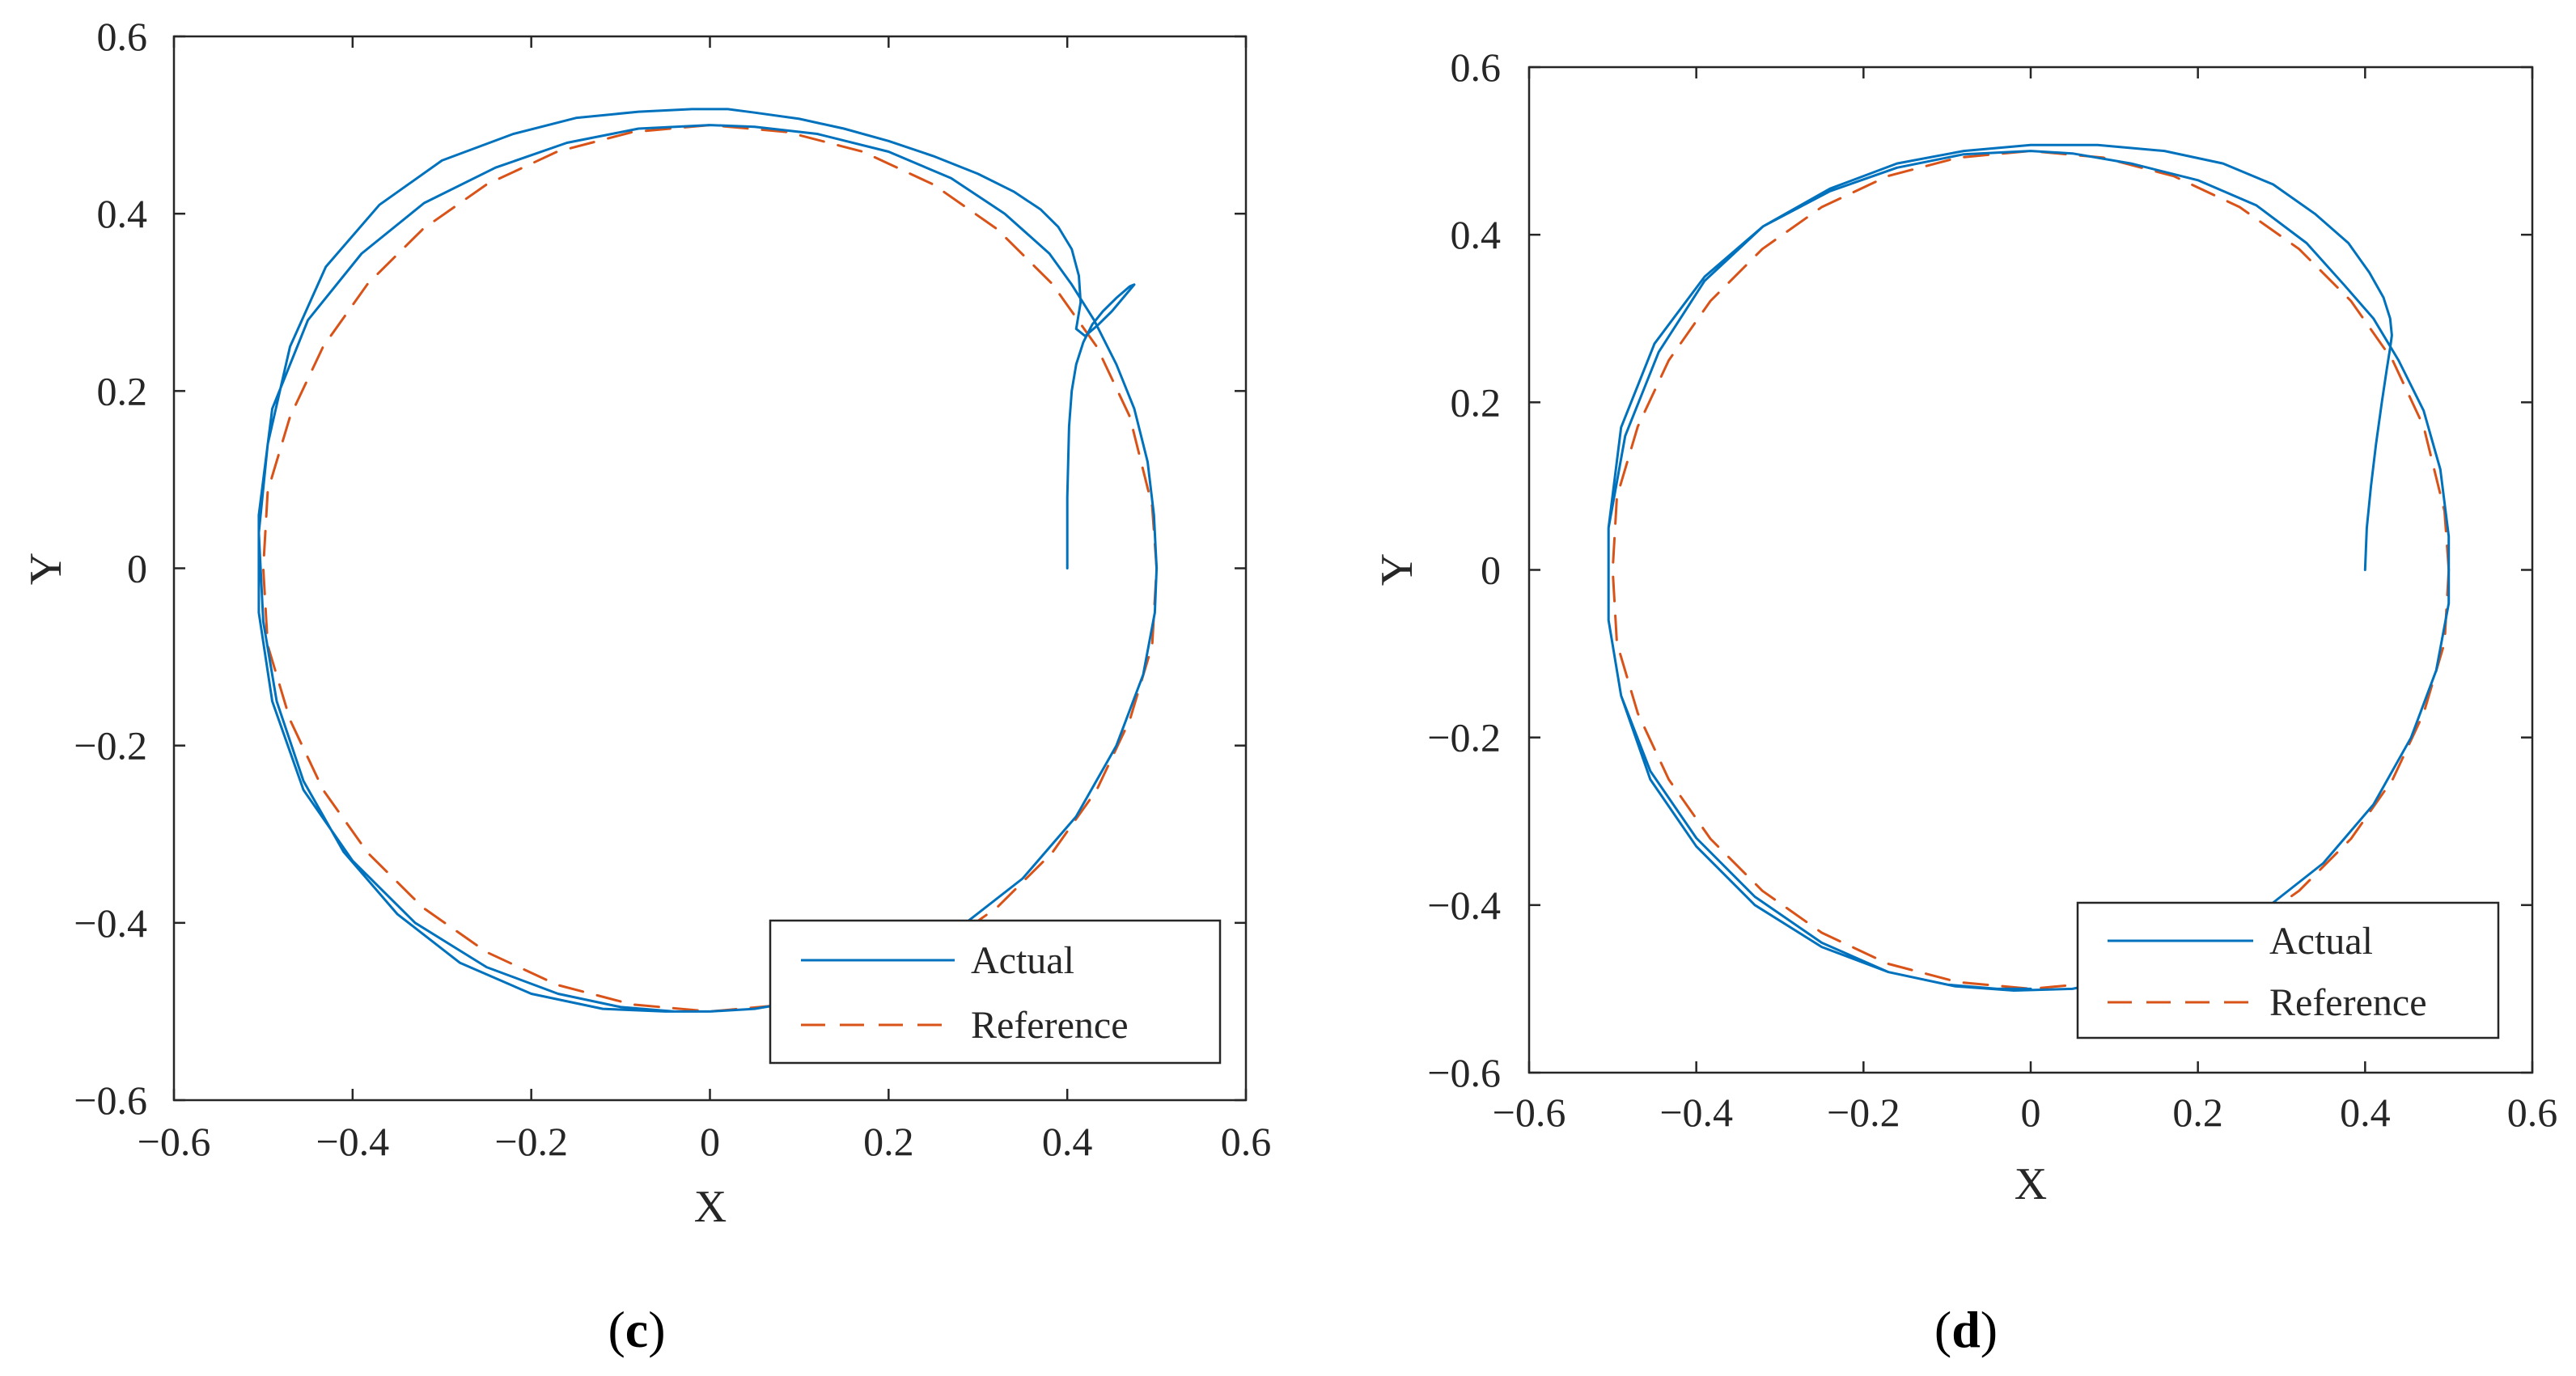 Image resolution: width=2576 pixels, height=1376 pixels. What do you see at coordinates (1050, 1026) in the screenshot?
I see `panel-c-legend-reference-label: Reference` at bounding box center [1050, 1026].